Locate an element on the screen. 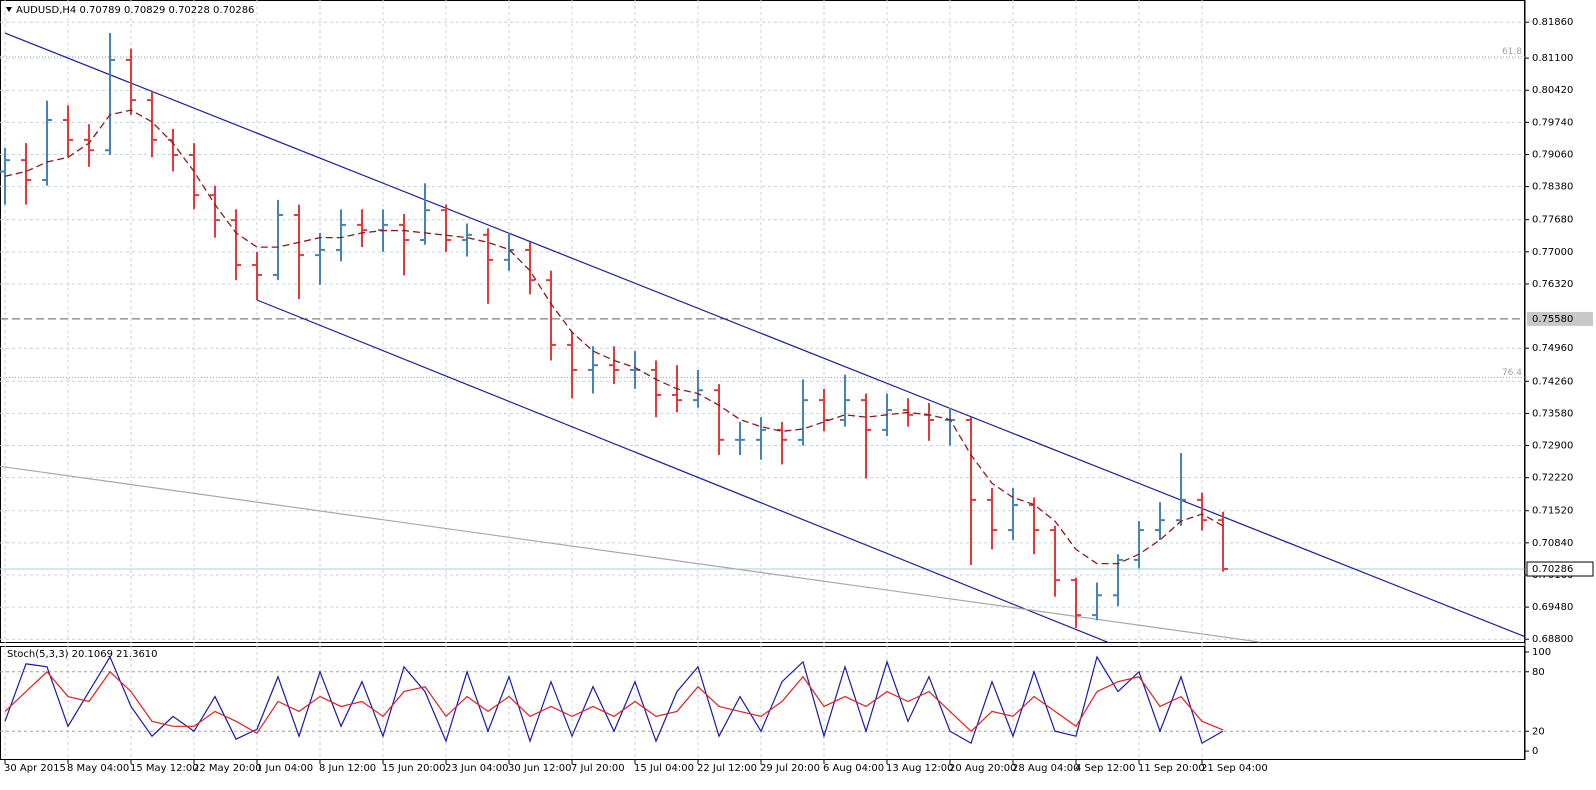 This screenshot has height=790, width=1596. y-tick-label: 0.78380 is located at coordinates (1552, 187).